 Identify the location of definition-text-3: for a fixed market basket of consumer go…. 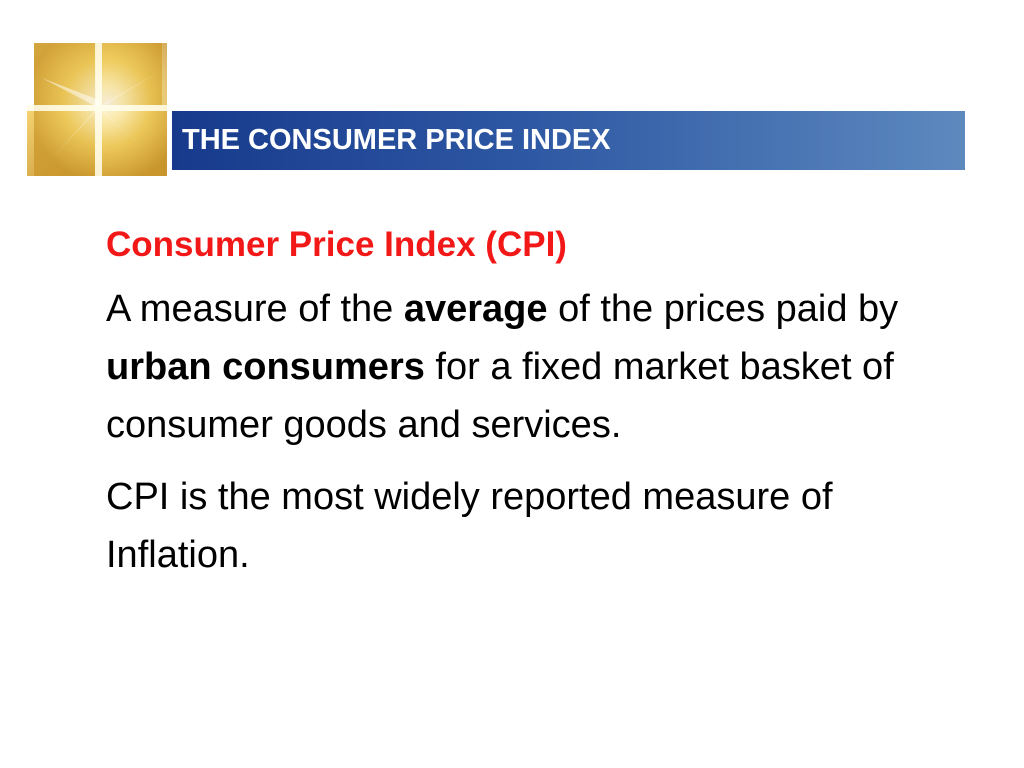
(500, 396).